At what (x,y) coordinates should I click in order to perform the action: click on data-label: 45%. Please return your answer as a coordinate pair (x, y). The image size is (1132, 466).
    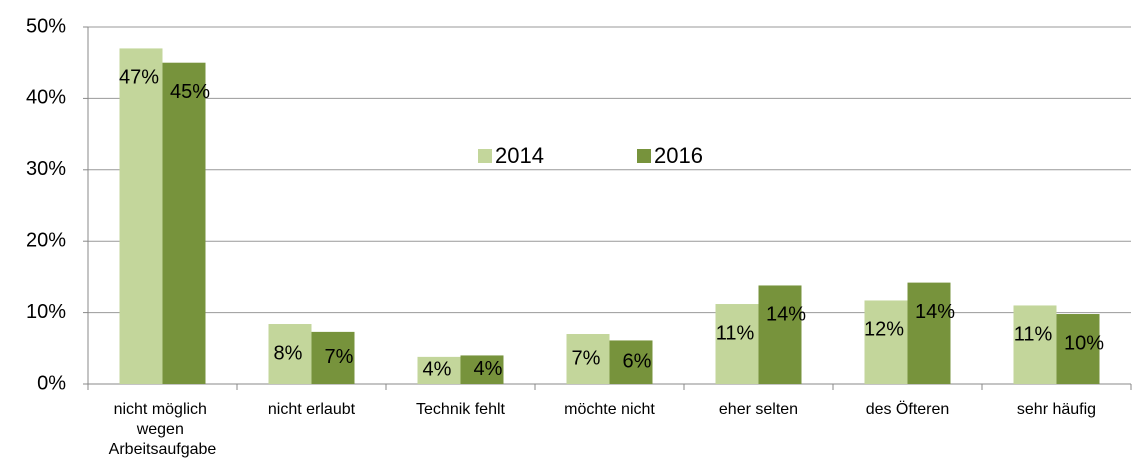
    Looking at the image, I should click on (190, 92).